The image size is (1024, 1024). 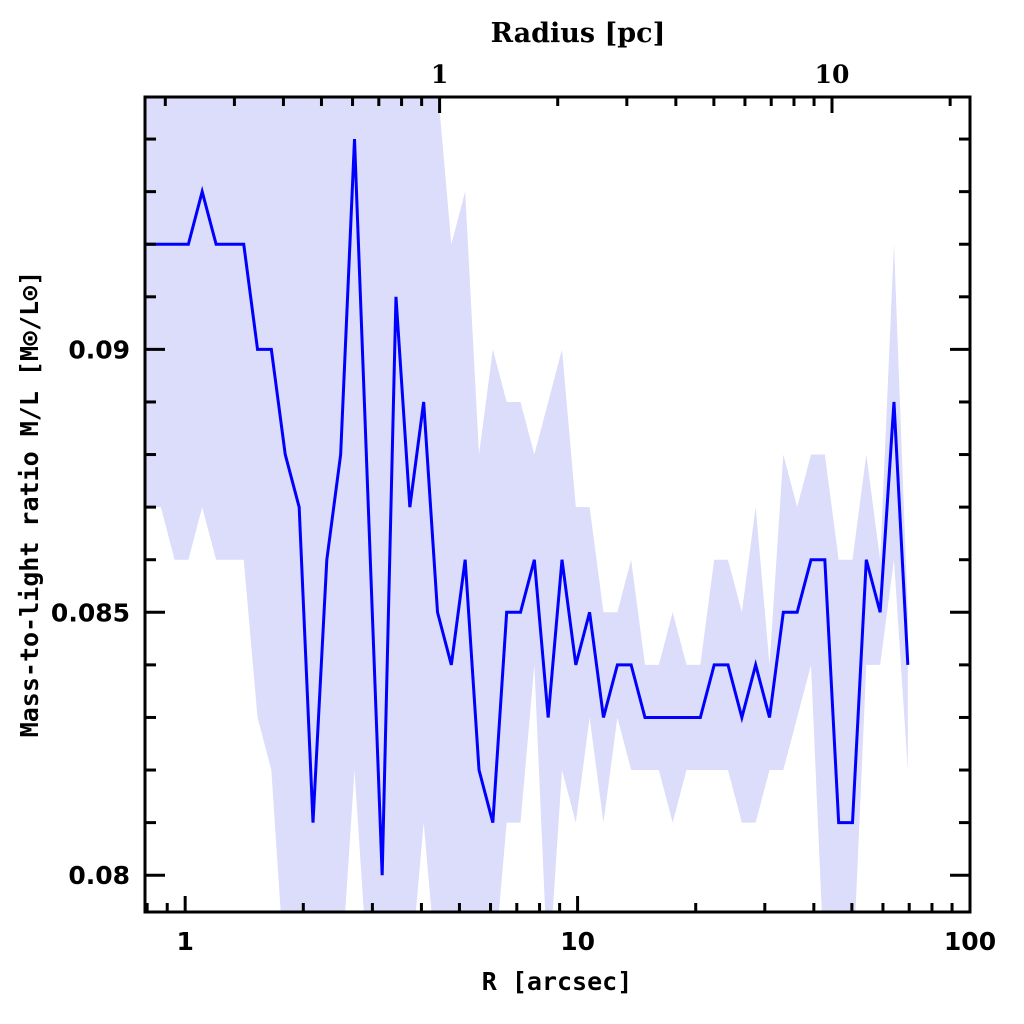 What do you see at coordinates (578, 33) in the screenshot?
I see `top-axis-title: Radius [pc]` at bounding box center [578, 33].